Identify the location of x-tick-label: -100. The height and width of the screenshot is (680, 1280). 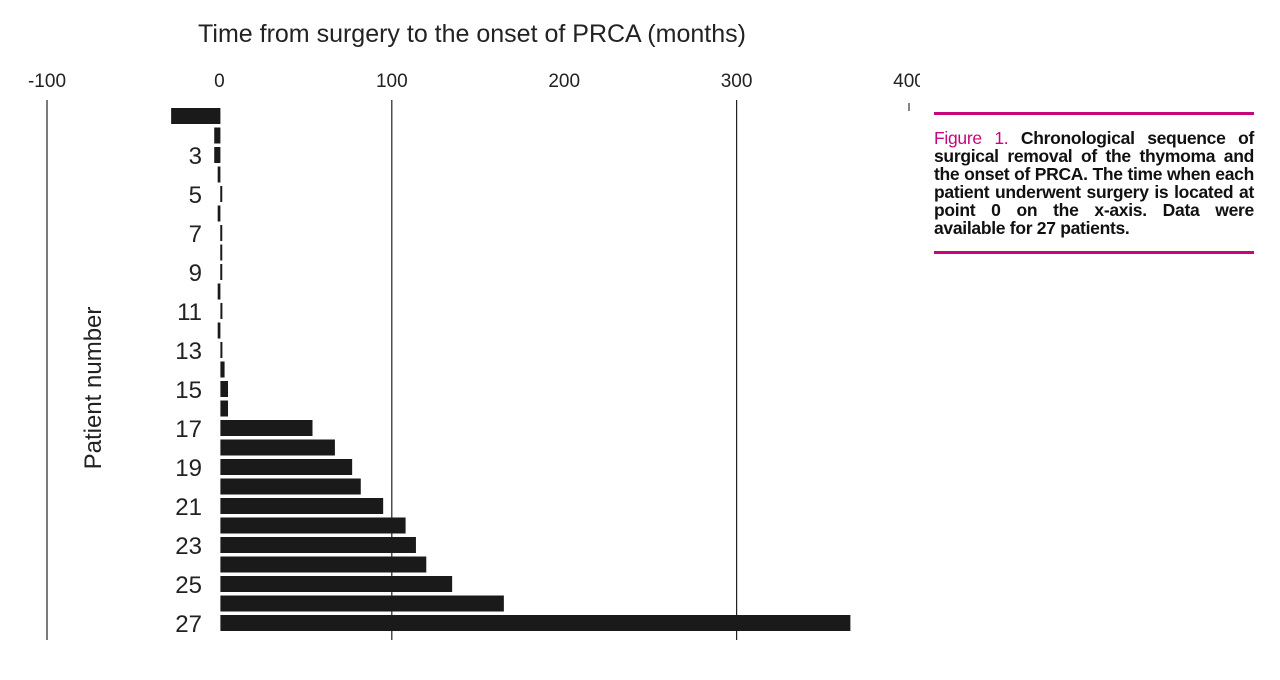
(47, 81).